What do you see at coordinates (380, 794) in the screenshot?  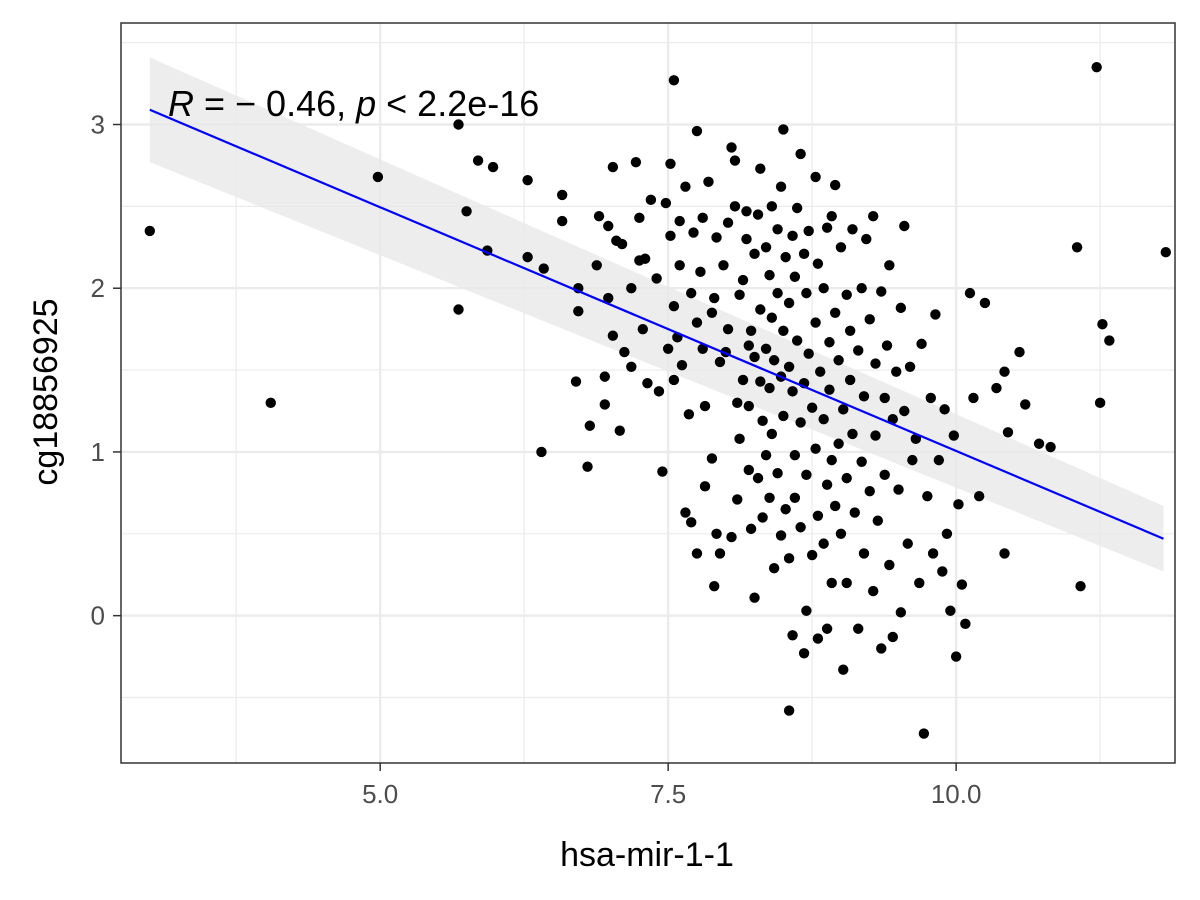 I see `x-tick-label: 5.0` at bounding box center [380, 794].